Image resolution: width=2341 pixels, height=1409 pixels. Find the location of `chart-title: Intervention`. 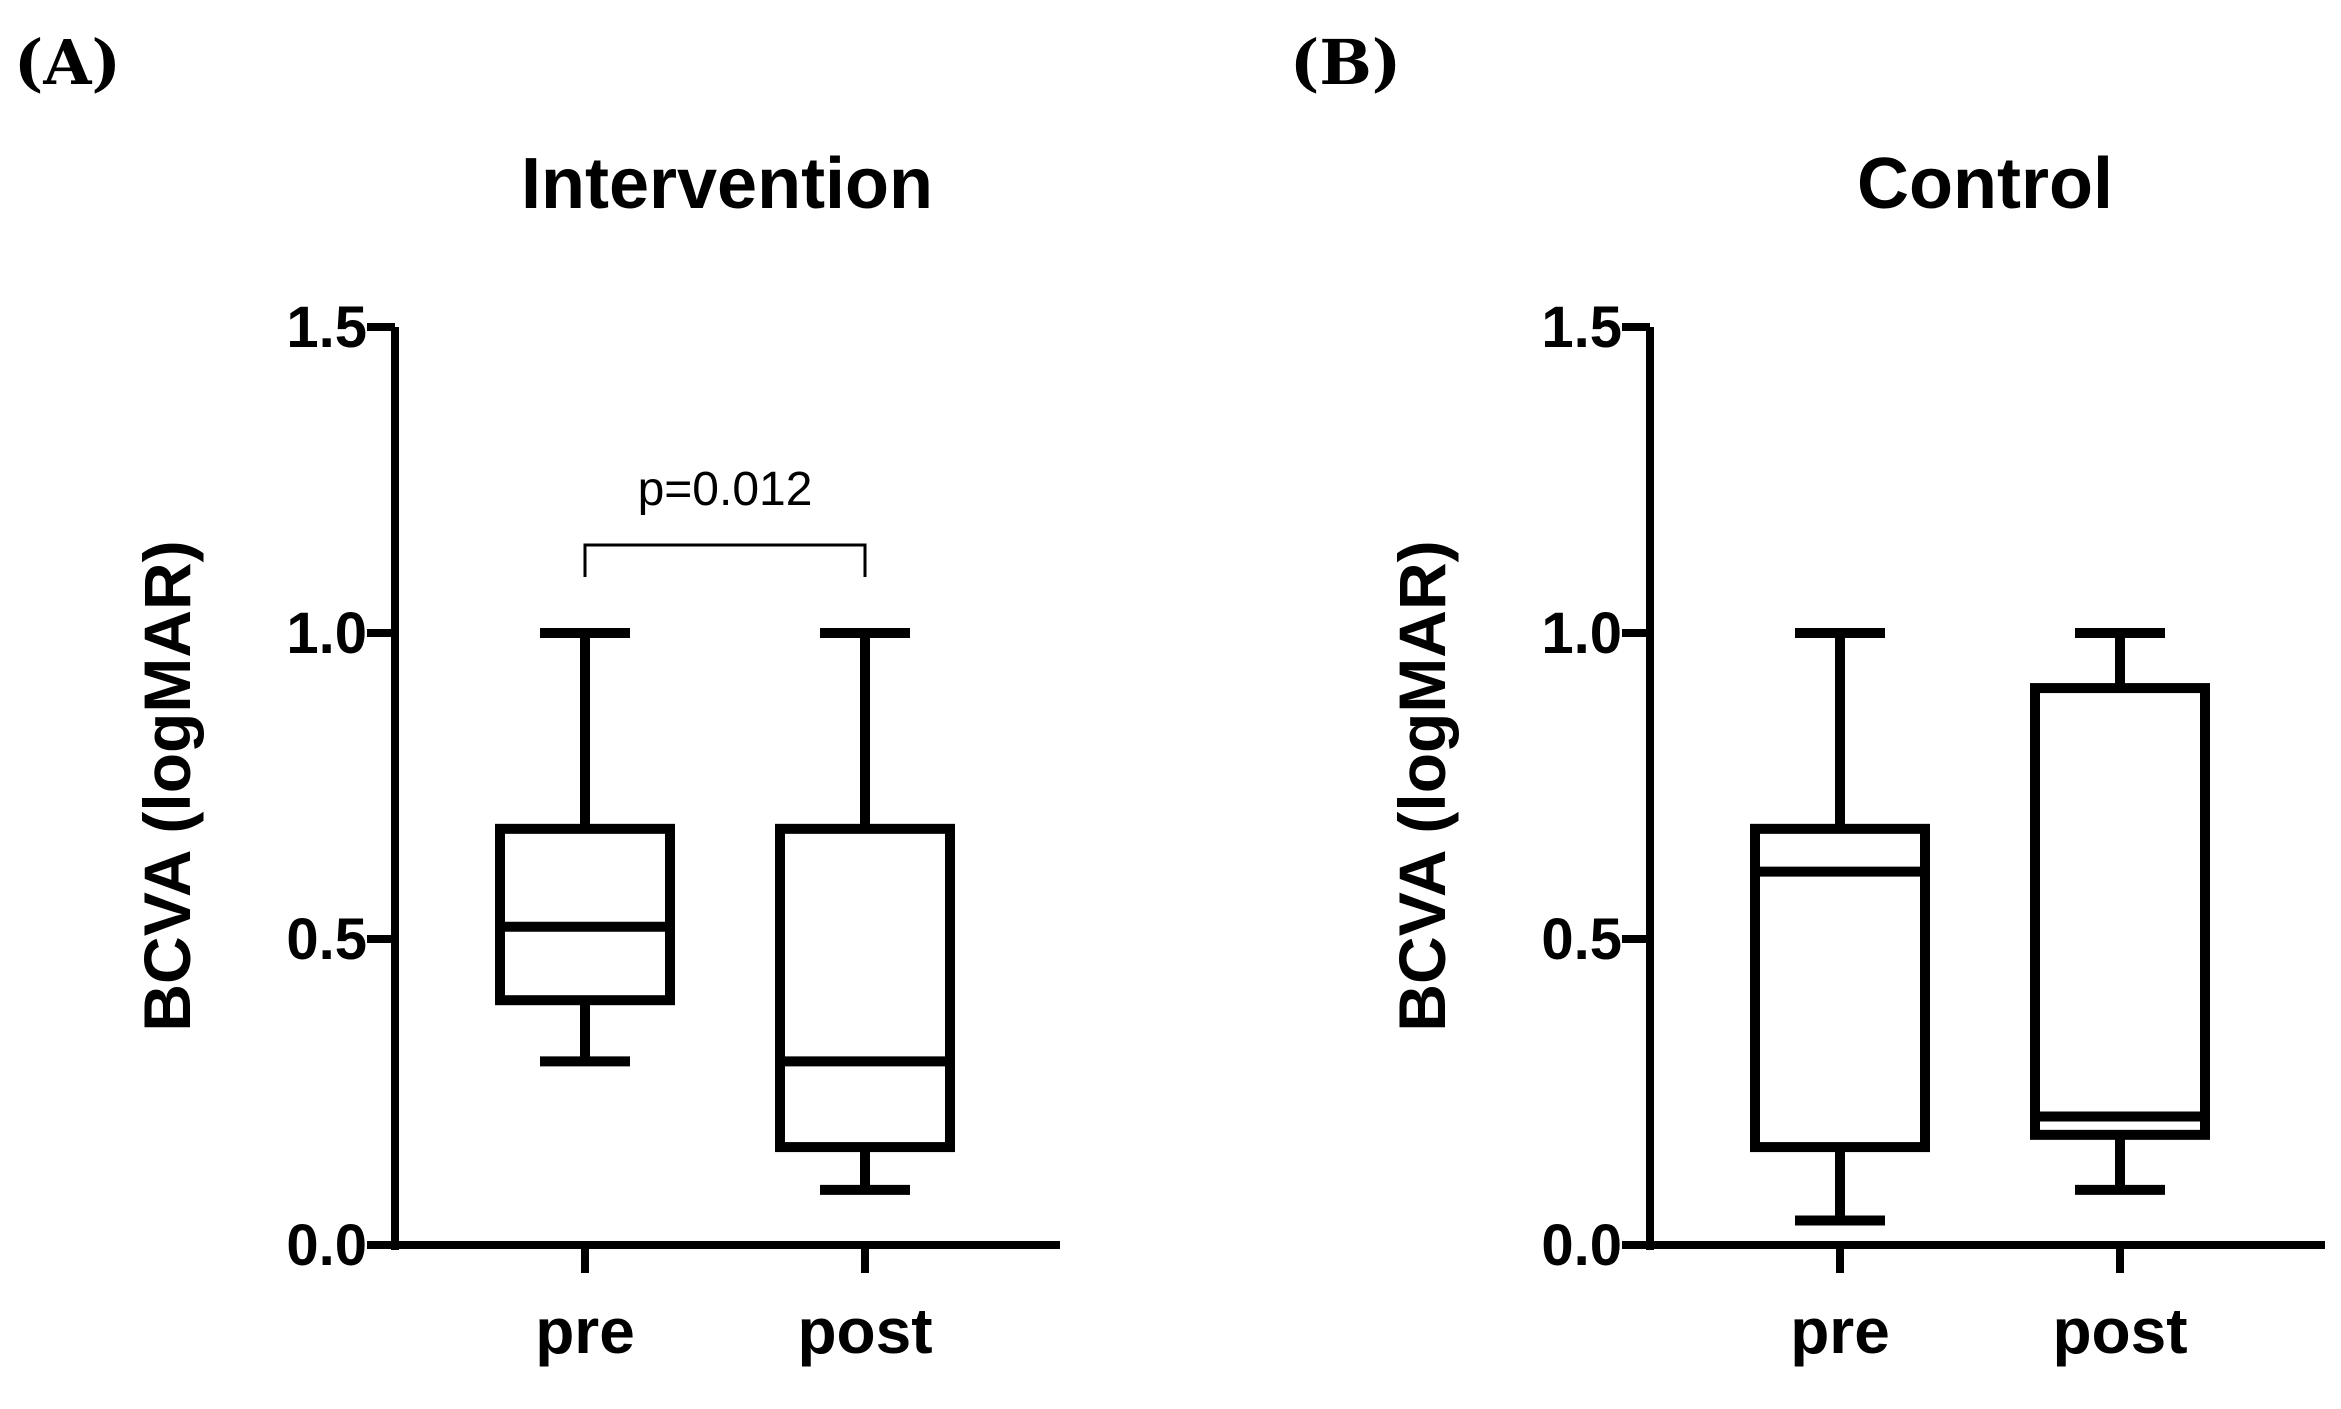

chart-title: Intervention is located at coordinates (727, 184).